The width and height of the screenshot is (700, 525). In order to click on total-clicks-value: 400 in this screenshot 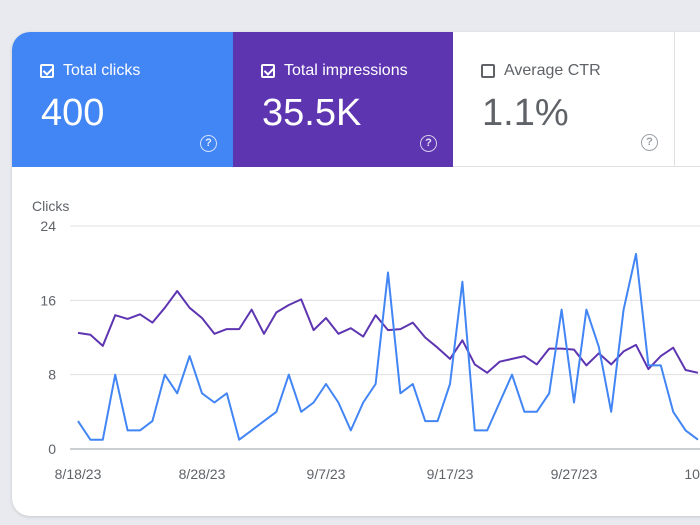, I will do `click(73, 113)`.